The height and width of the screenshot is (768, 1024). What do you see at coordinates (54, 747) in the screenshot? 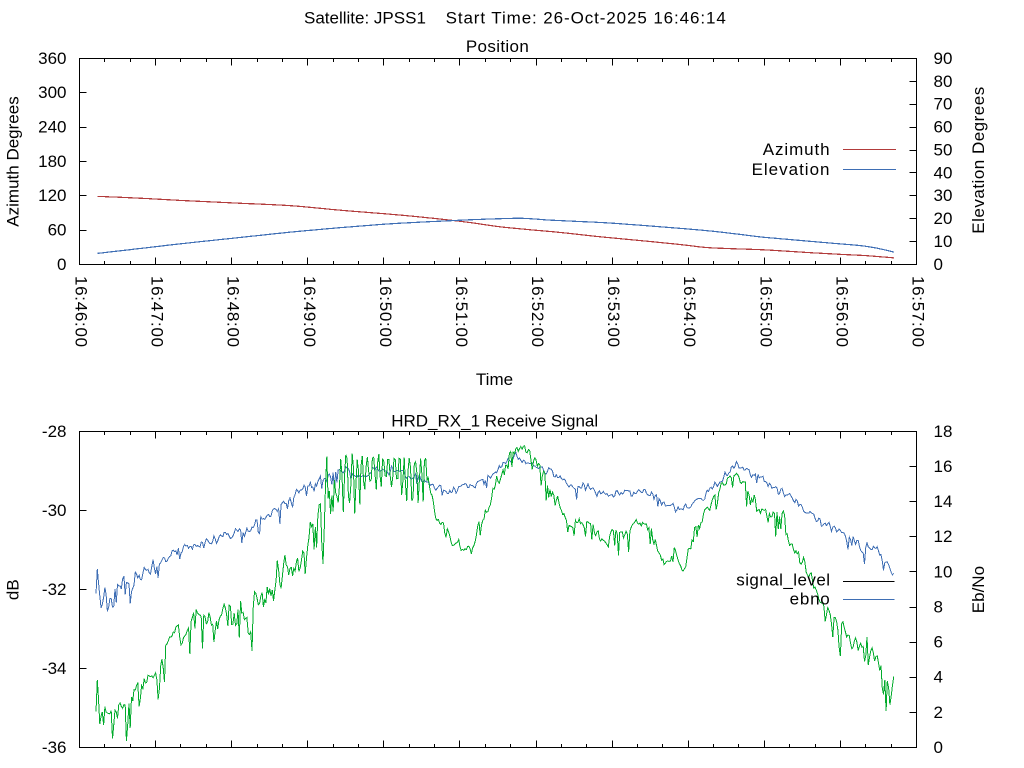
I see `svg-text: -36` at bounding box center [54, 747].